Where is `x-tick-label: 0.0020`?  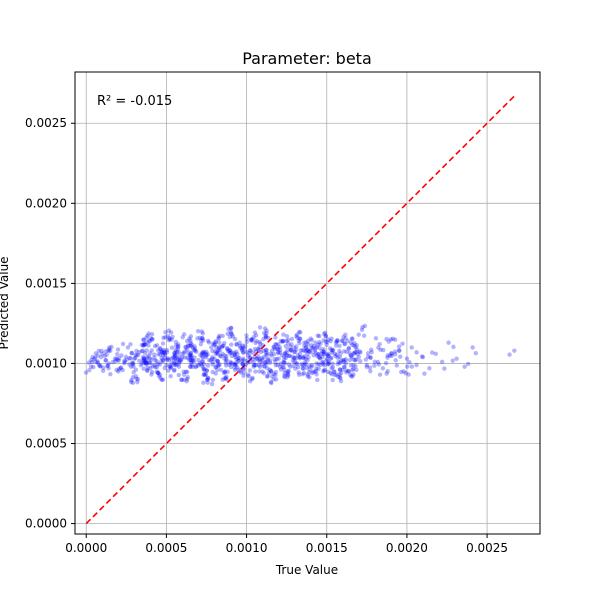 x-tick-label: 0.0020 is located at coordinates (407, 548).